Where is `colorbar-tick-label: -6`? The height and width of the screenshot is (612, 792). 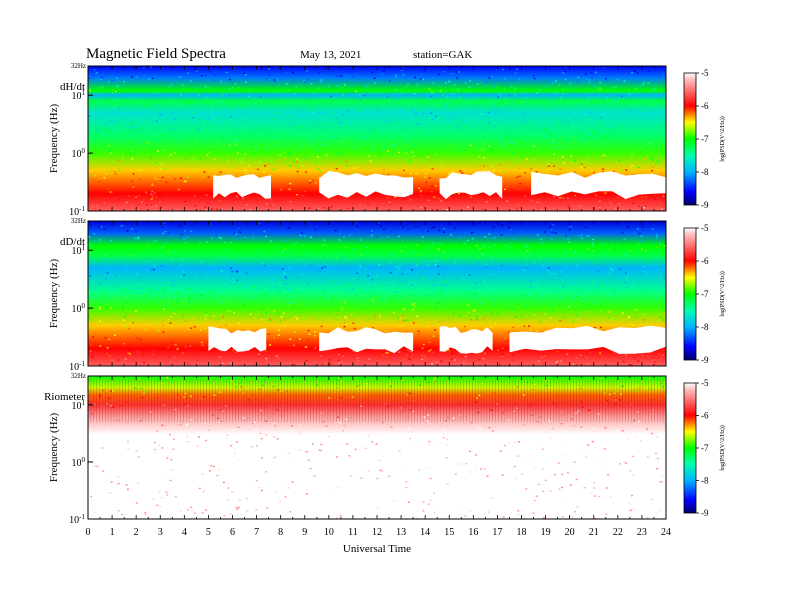 colorbar-tick-label: -6 is located at coordinates (705, 261).